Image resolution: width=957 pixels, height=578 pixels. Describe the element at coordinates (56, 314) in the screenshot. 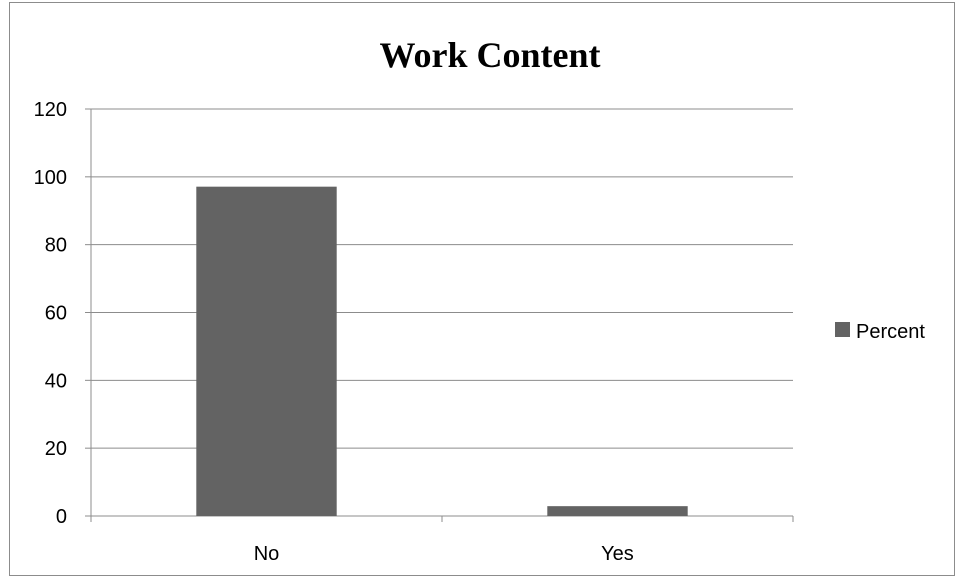

I see `y-tick-label-60: 60` at that location.